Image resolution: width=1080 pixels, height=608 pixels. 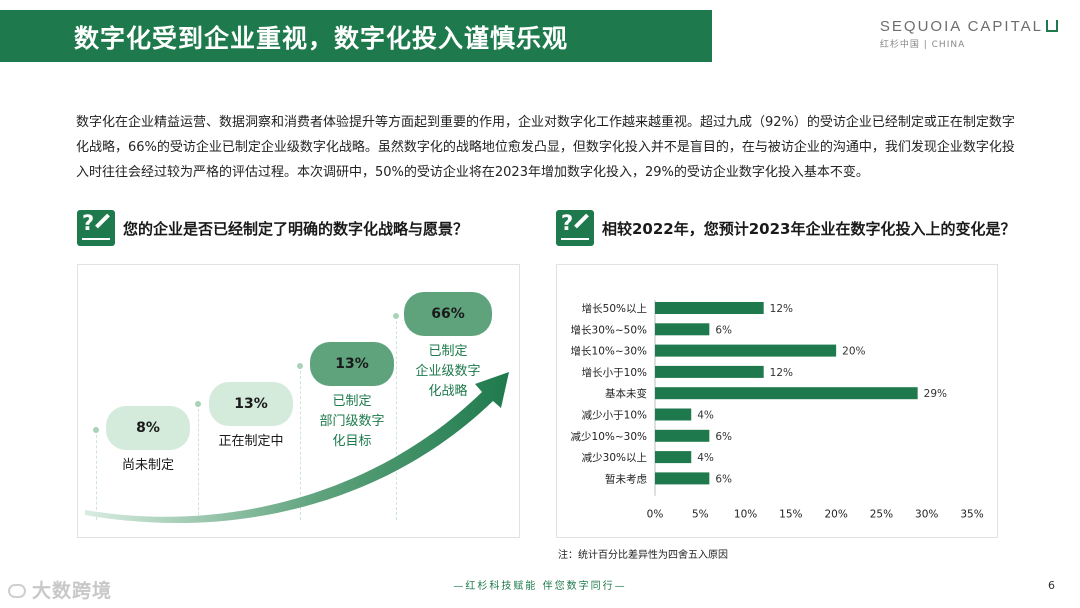 I want to click on title-bar: 数字化受到企业重视，数字化投入谨慎乐观, so click(x=356, y=36).